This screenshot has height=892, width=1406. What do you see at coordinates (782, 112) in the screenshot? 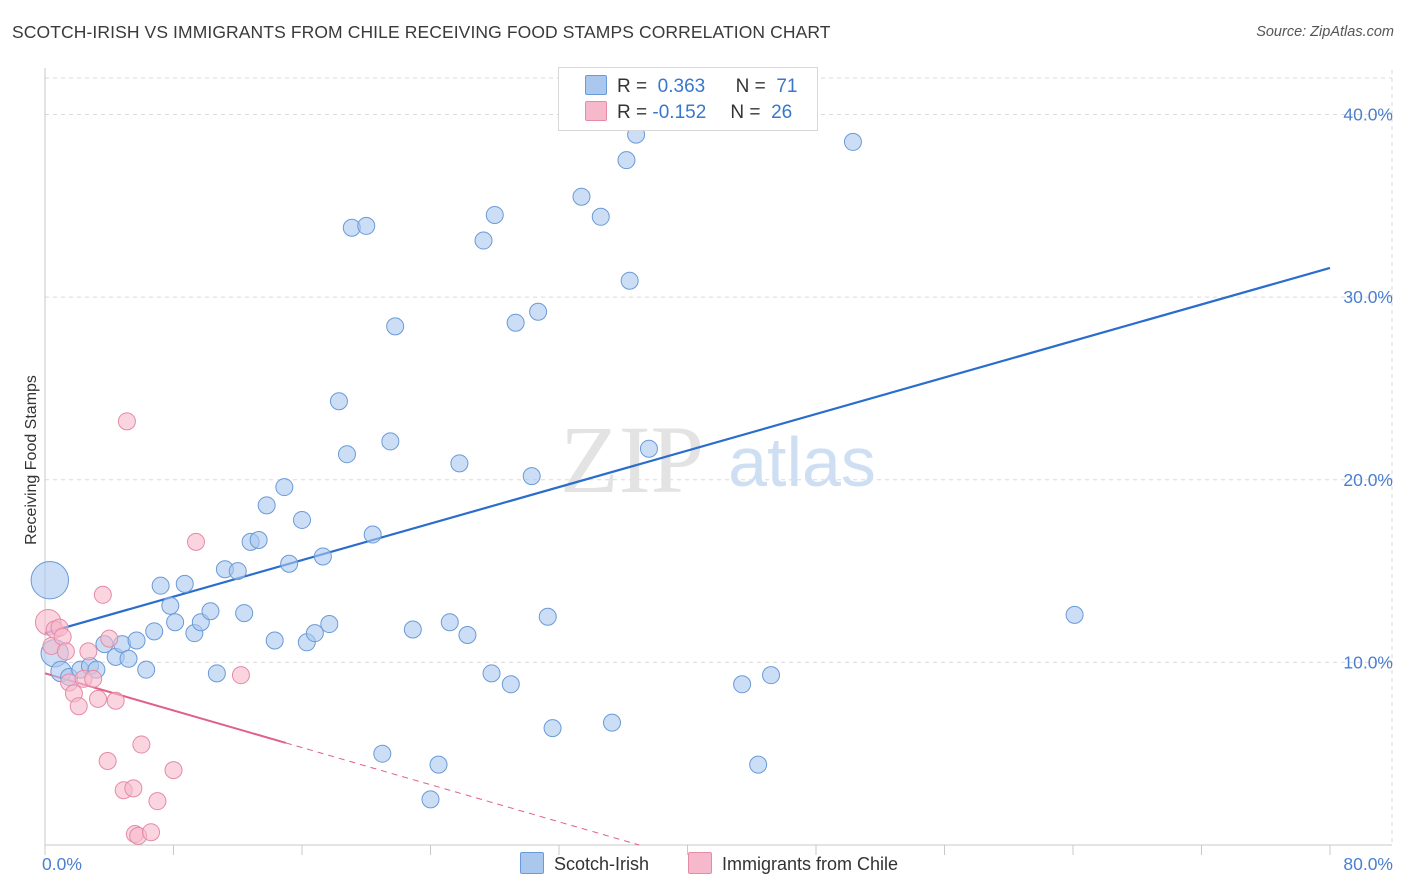
I see `legend-n-value: 26` at bounding box center [782, 112].